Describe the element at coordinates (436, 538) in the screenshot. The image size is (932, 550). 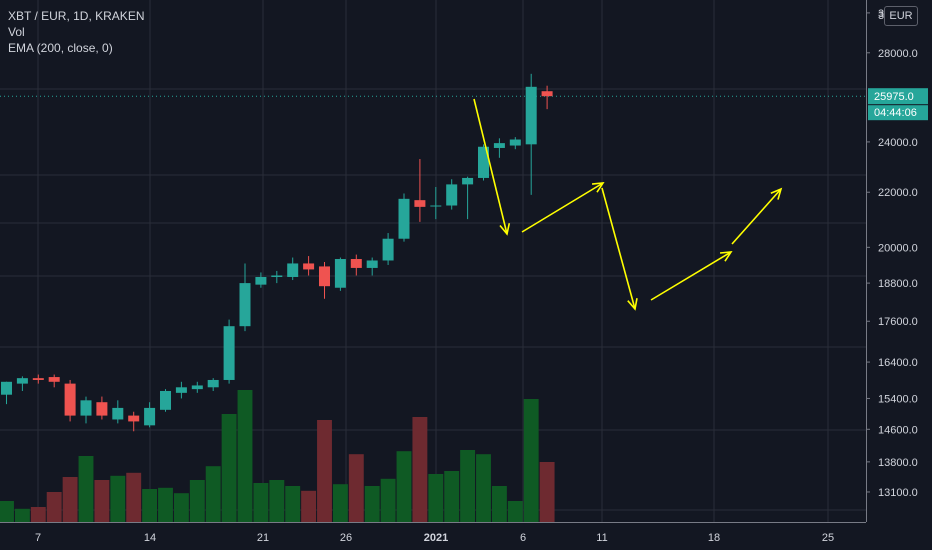
I see `x-tick-label: 2021` at that location.